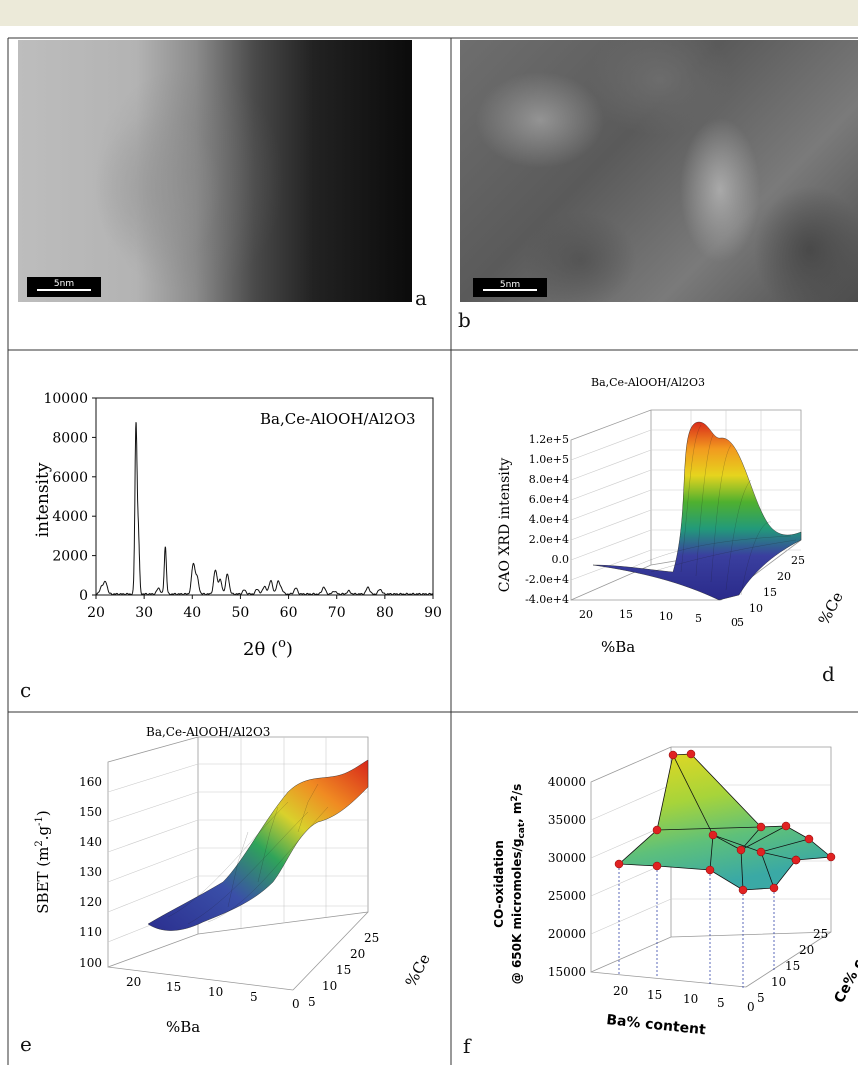 The width and height of the screenshot is (858, 1065). Describe the element at coordinates (192, 613) in the screenshot. I see `x-tick-label: 40` at that location.